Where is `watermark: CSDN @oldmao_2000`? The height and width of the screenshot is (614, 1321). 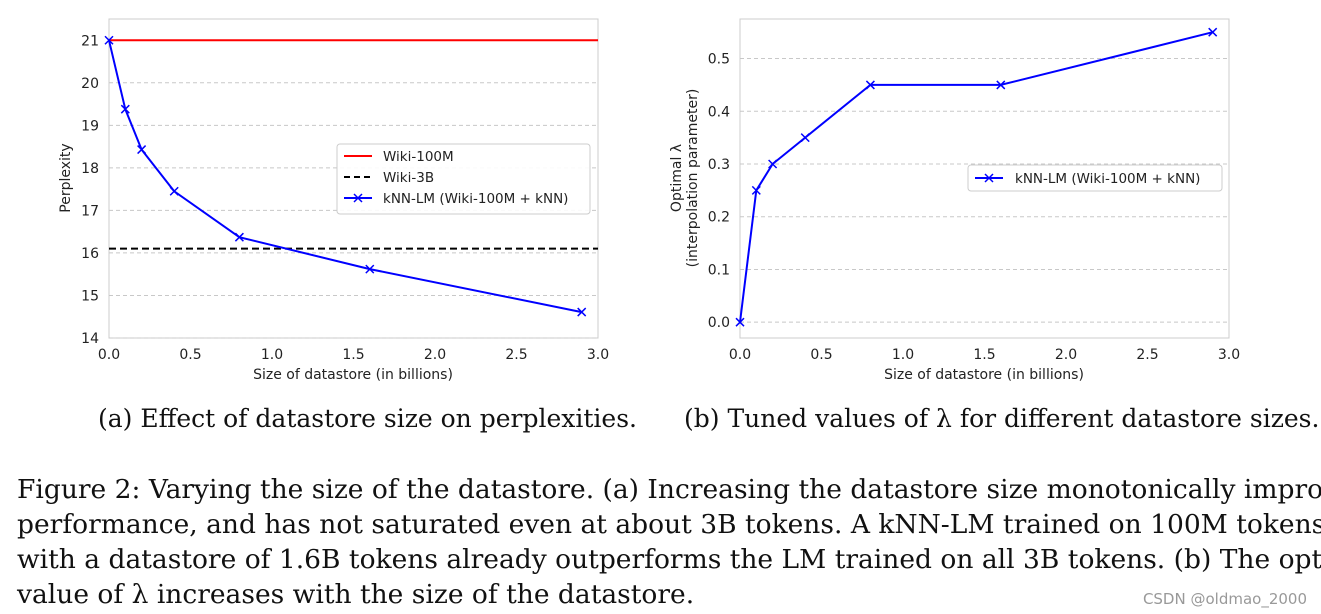
watermark: CSDN @oldmao_2000 is located at coordinates (1224, 599).